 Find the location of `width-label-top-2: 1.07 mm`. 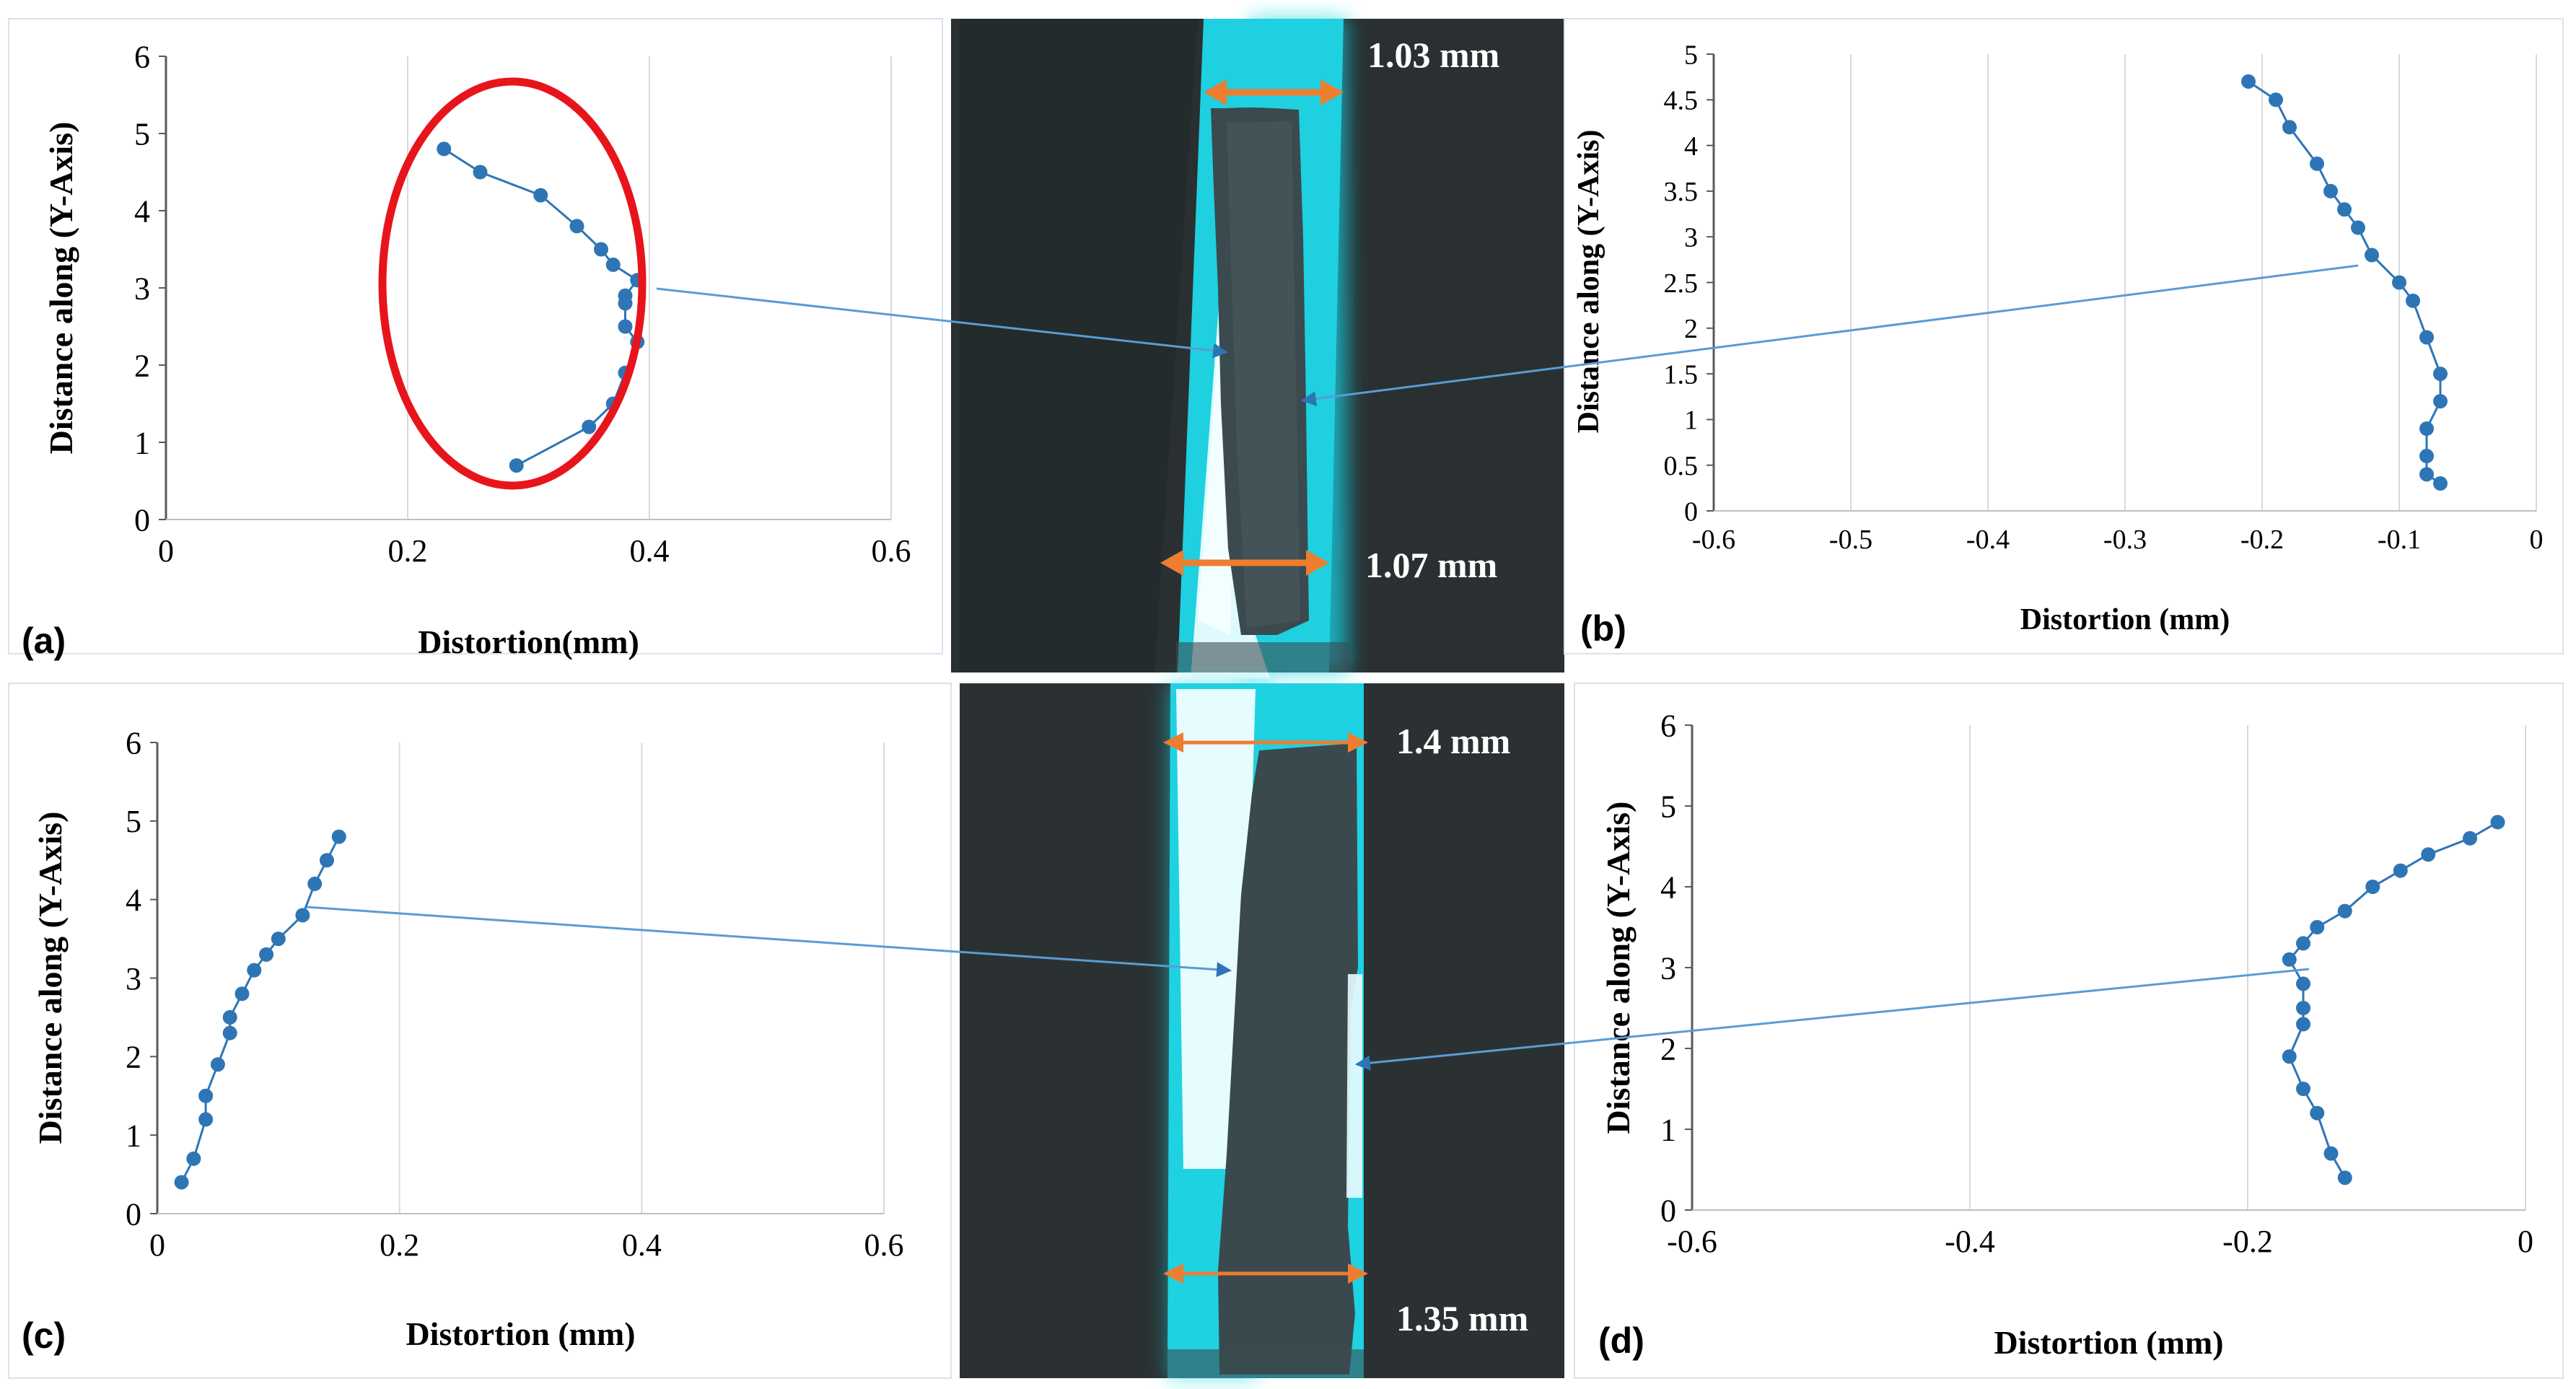

width-label-top-2: 1.07 mm is located at coordinates (1431, 565).